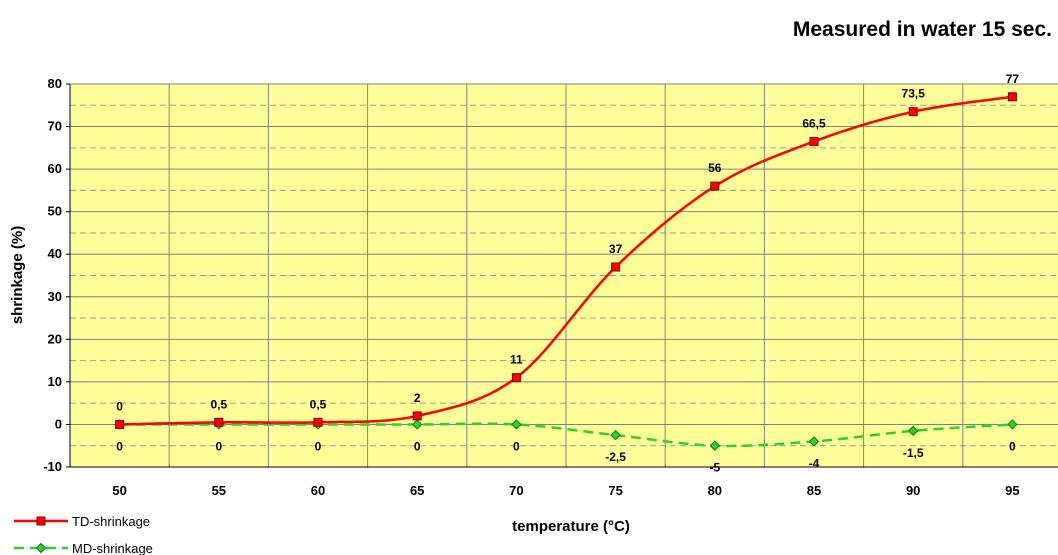 Image resolution: width=1058 pixels, height=555 pixels. What do you see at coordinates (571, 526) in the screenshot?
I see `x-axis-title: temperature (°C)` at bounding box center [571, 526].